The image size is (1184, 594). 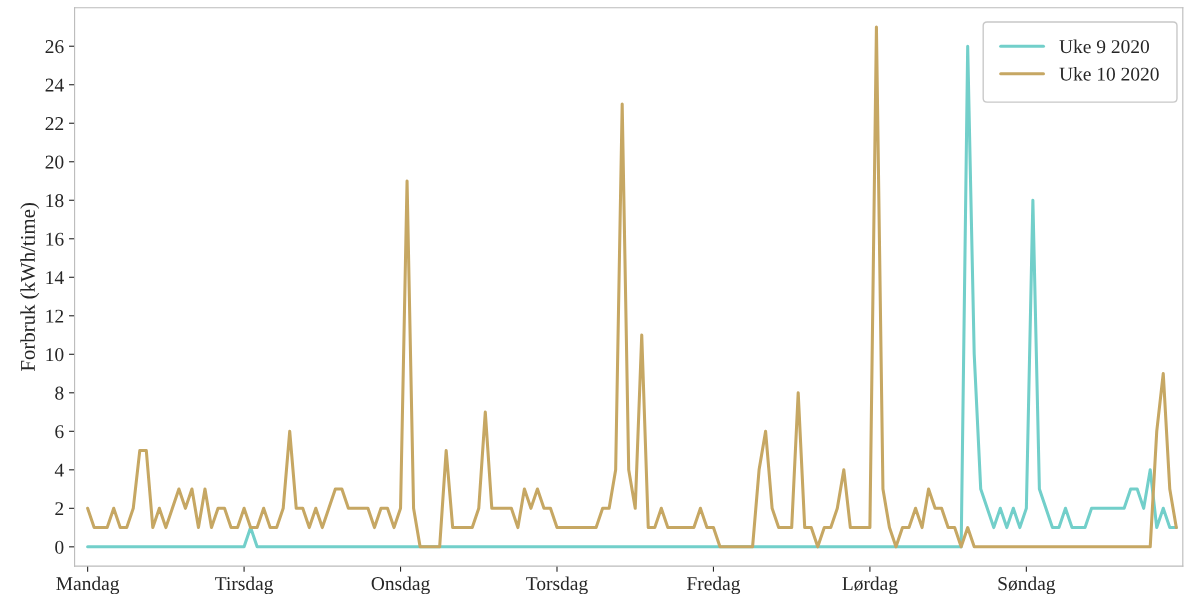 What do you see at coordinates (1027, 585) in the screenshot?
I see `x-tick-label: Søndag` at bounding box center [1027, 585].